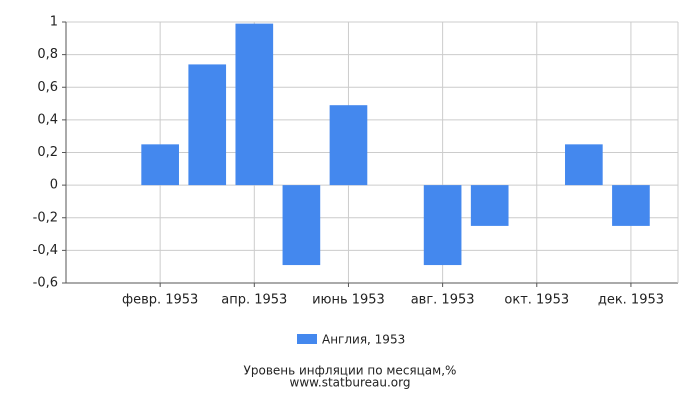 Image resolution: width=700 pixels, height=404 pixels. What do you see at coordinates (631, 300) in the screenshot?
I see `x-tick-label: дек. 1953` at bounding box center [631, 300].